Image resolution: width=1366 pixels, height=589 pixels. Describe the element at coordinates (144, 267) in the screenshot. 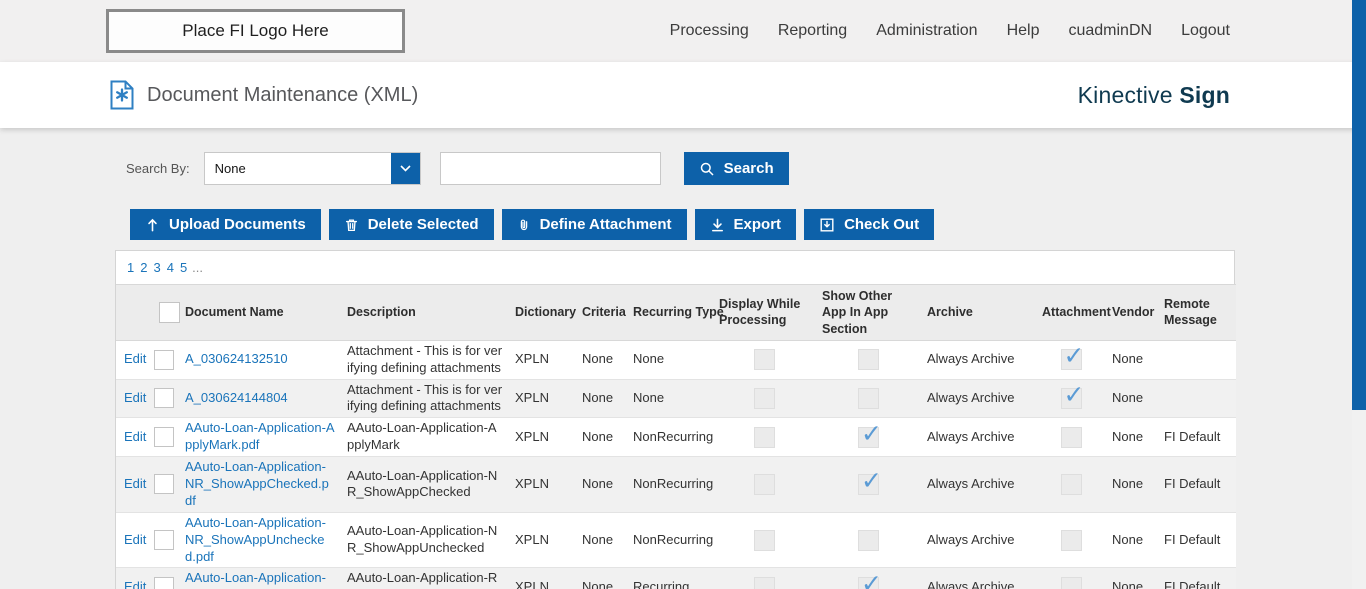

I see `pagination-page: 2` at that location.